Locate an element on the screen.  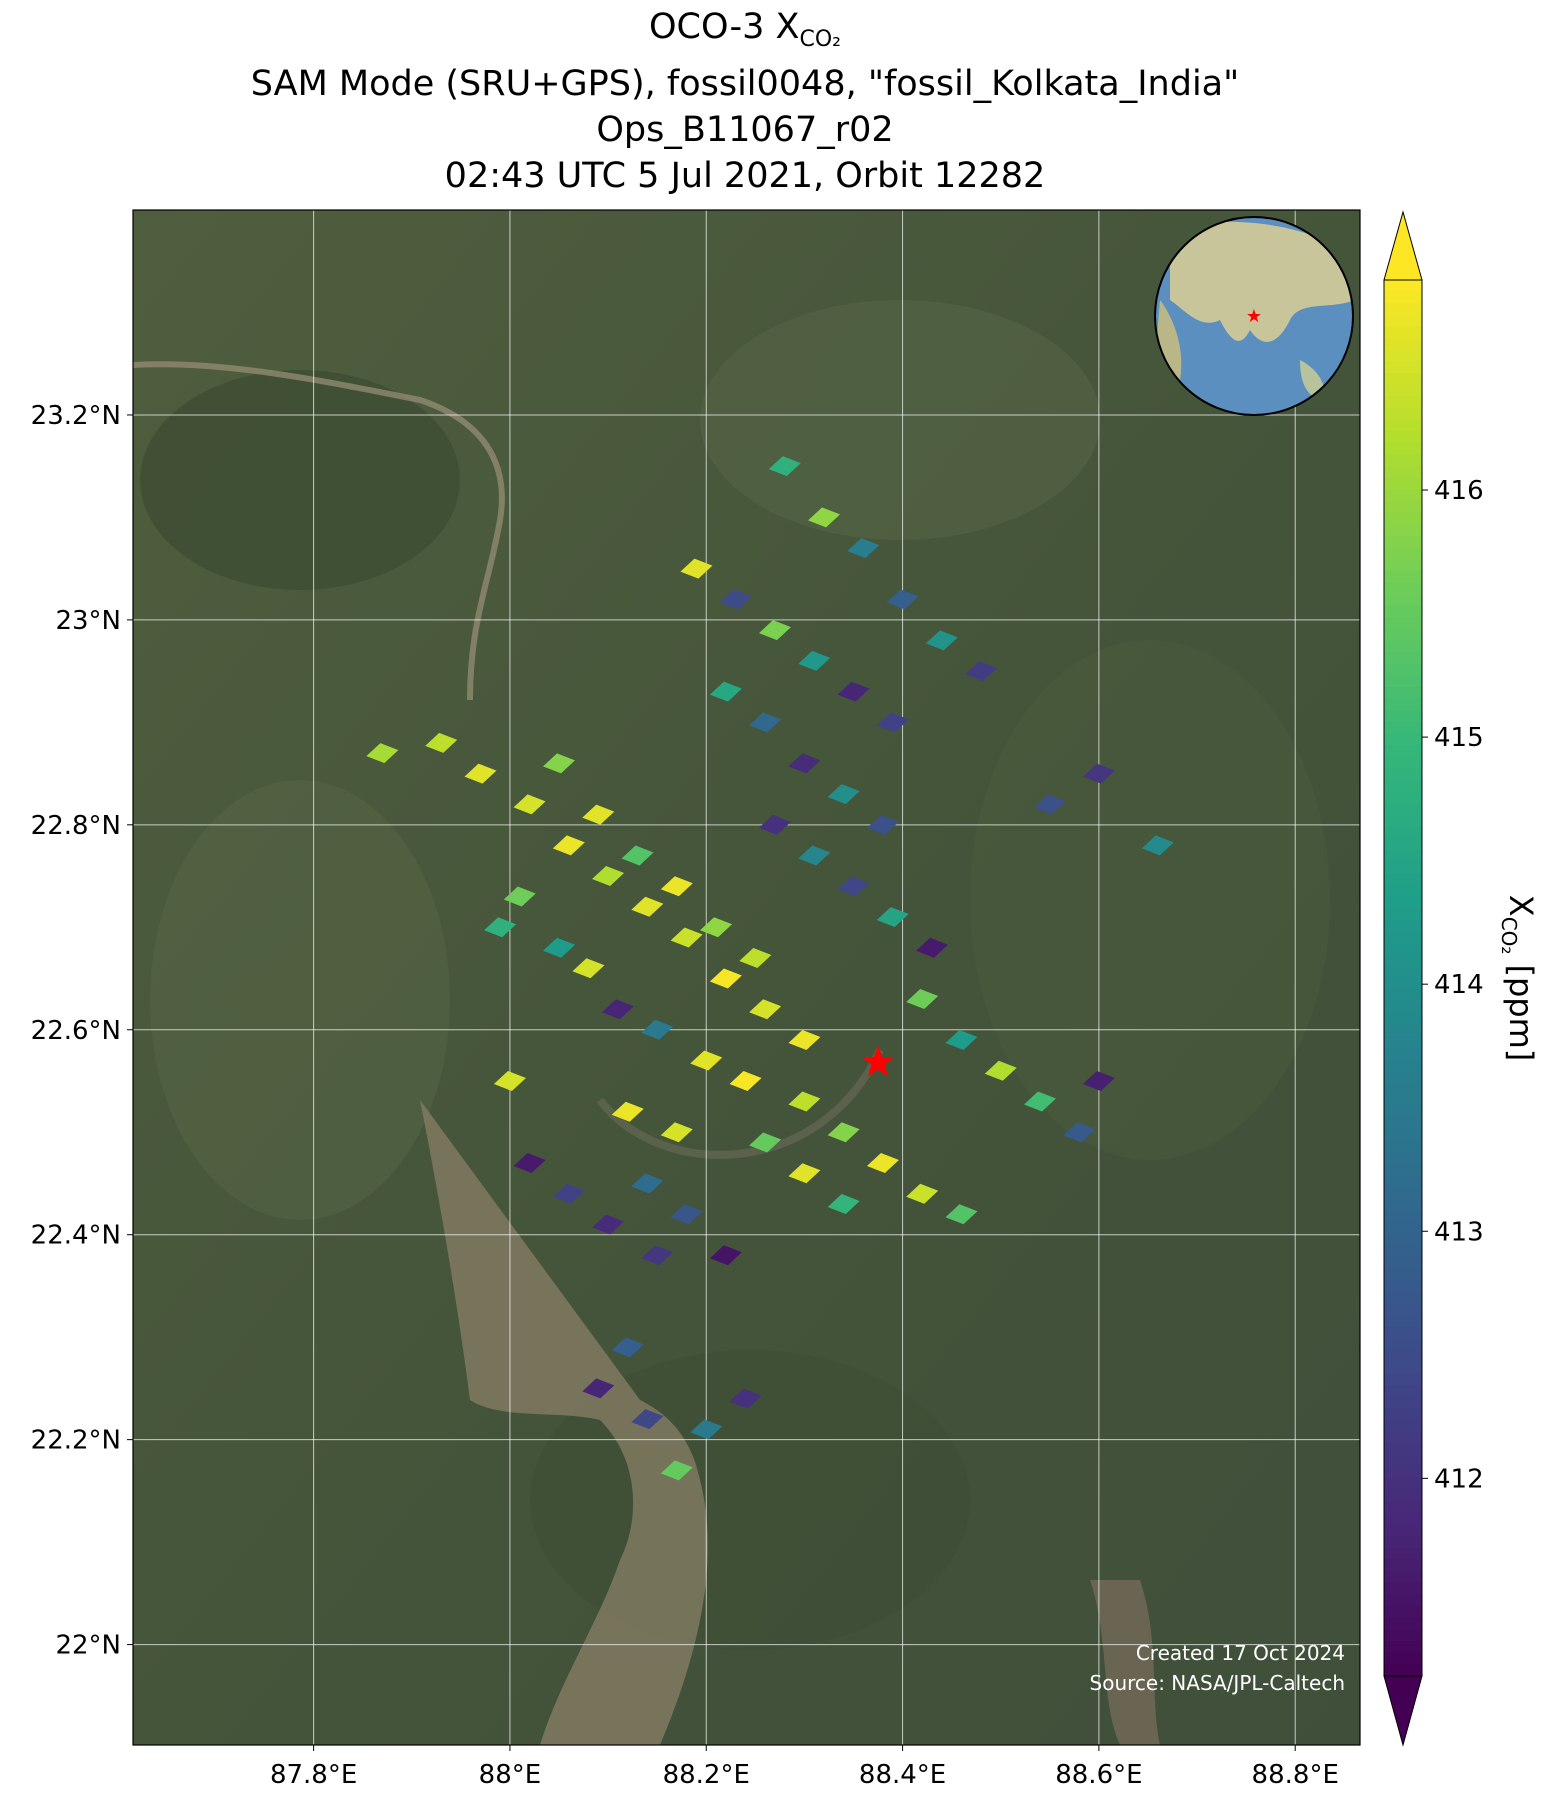
y-tick-label: 22°N is located at coordinates (88, 1646).